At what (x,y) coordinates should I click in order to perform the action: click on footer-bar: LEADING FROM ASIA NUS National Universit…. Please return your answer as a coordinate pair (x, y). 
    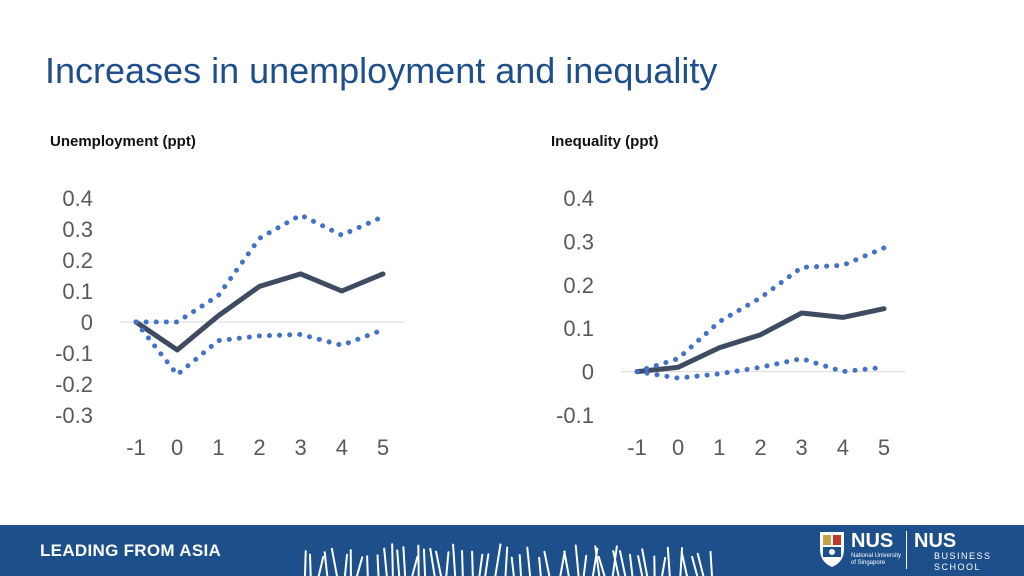
    Looking at the image, I should click on (512, 550).